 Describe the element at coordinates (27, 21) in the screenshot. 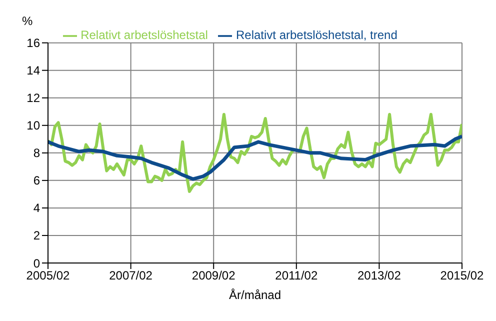

I see `y-axis-title: %` at that location.